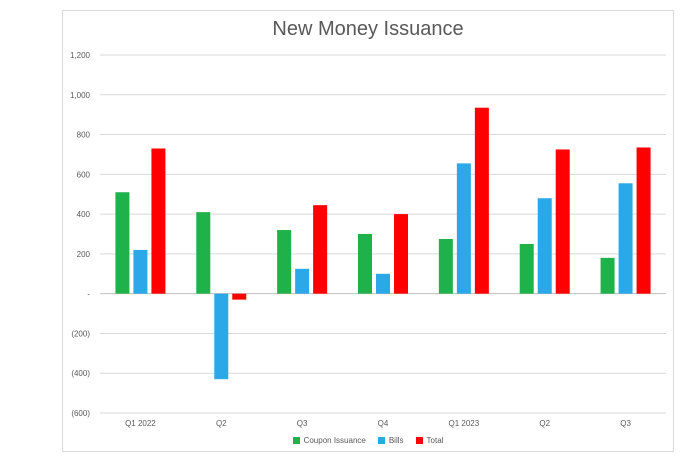 Image resolution: width=680 pixels, height=472 pixels. What do you see at coordinates (80, 55) in the screenshot?
I see `y-tick-label: 1,200` at bounding box center [80, 55].